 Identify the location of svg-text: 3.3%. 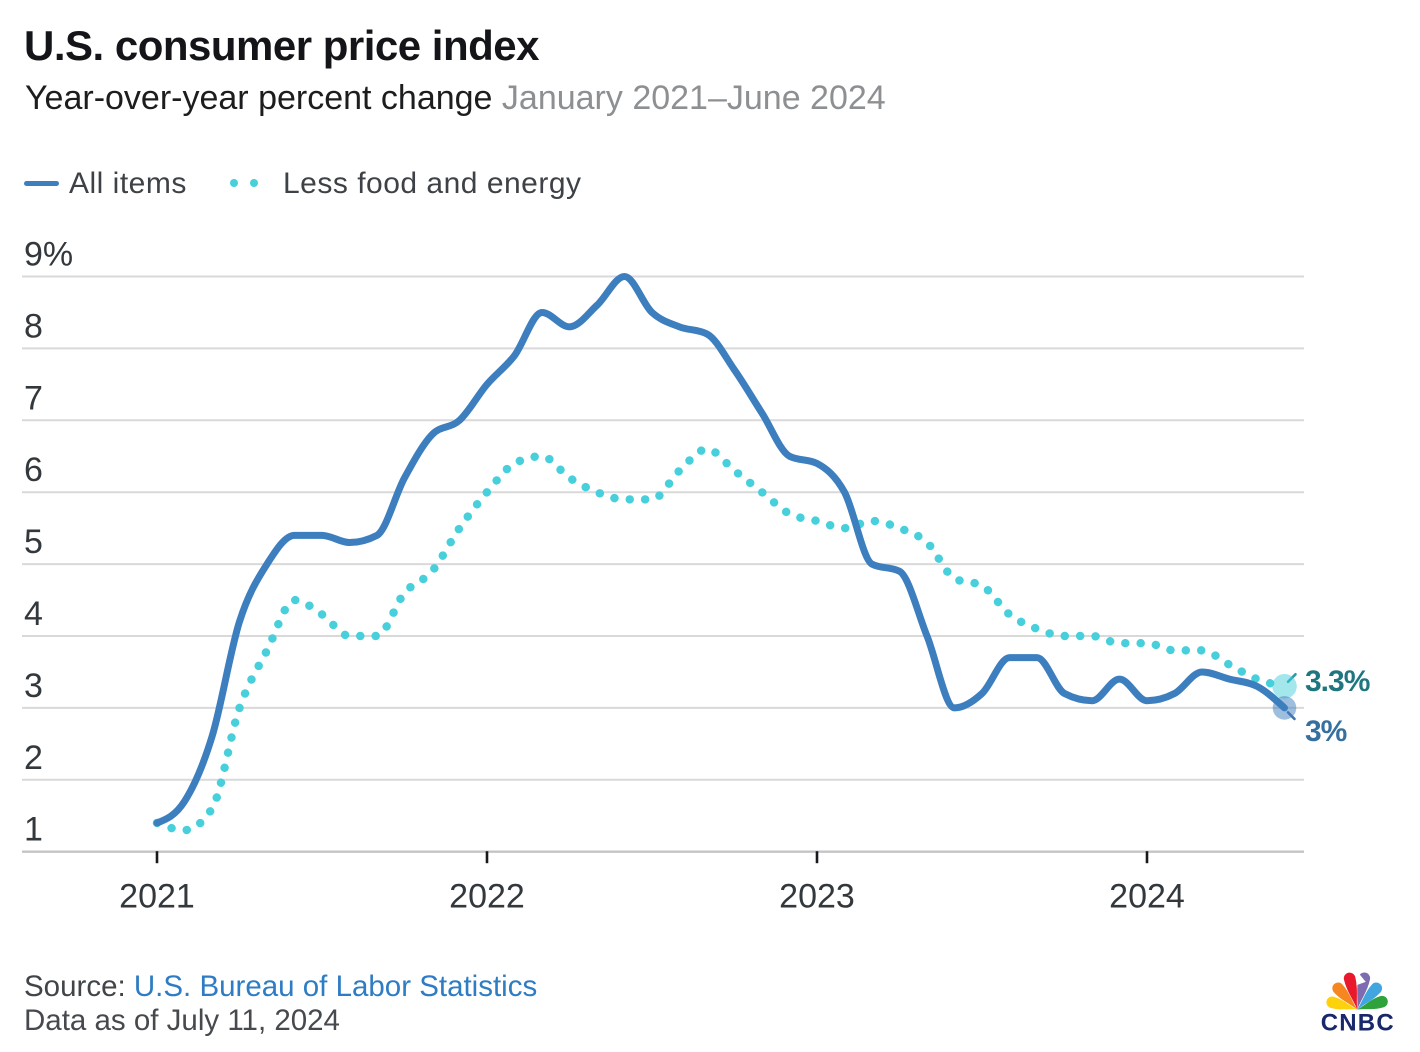
(1337, 681).